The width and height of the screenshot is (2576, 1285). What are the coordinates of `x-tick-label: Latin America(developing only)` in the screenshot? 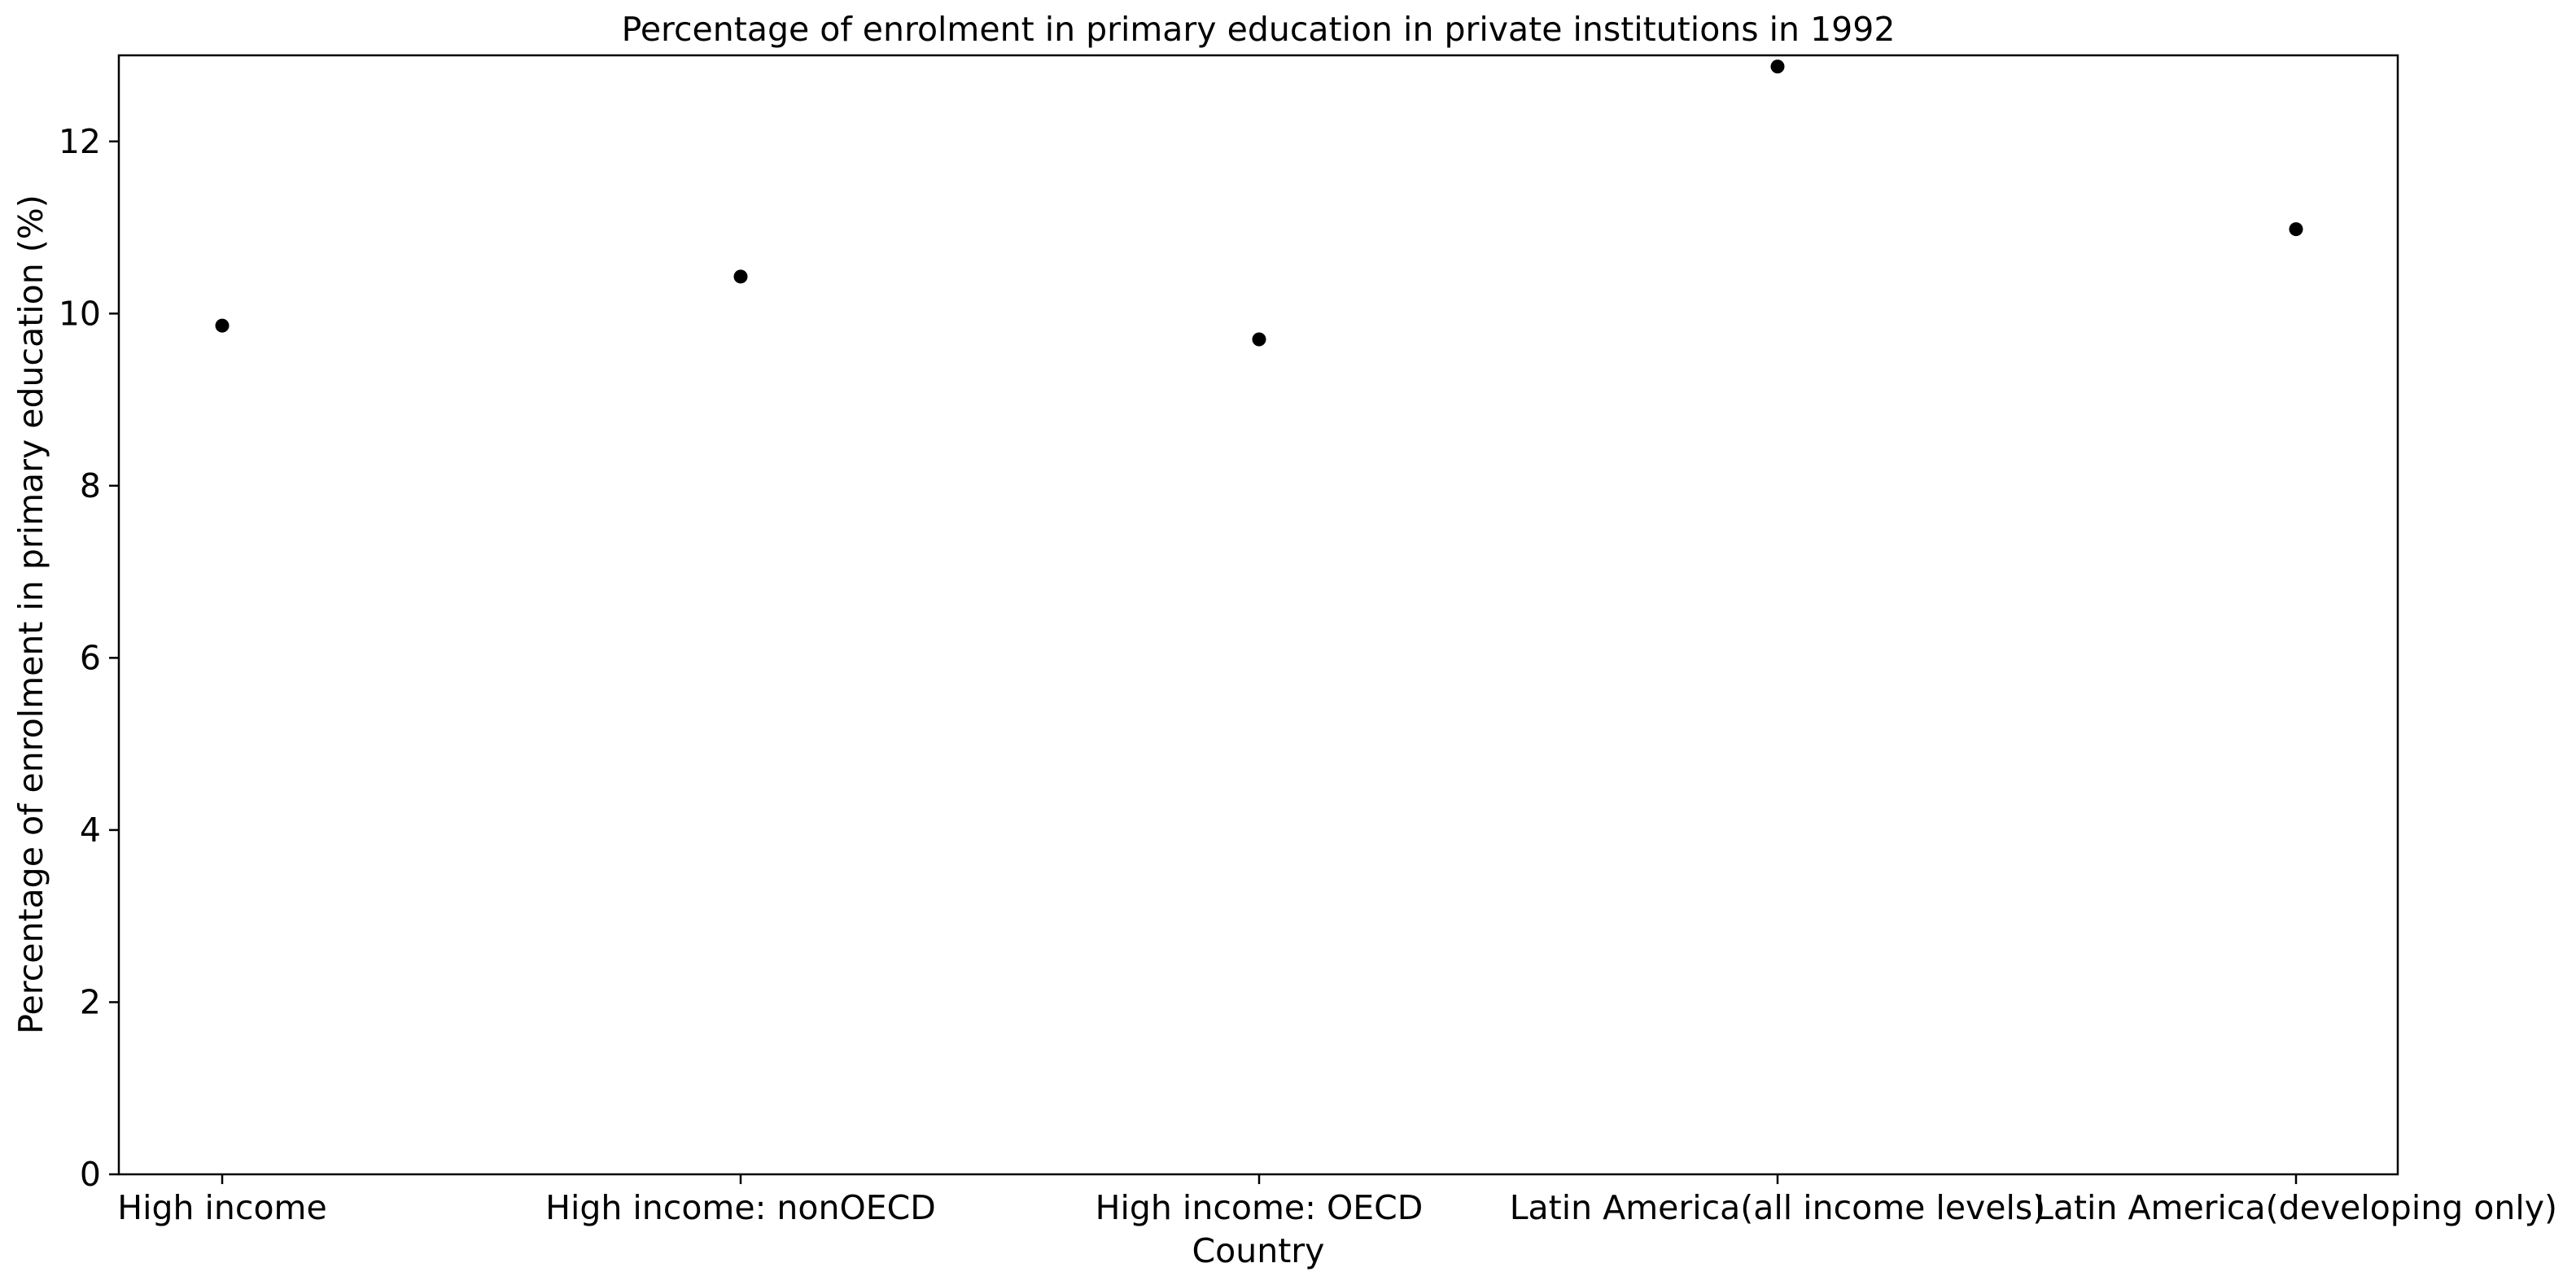 It's located at (2296, 1207).